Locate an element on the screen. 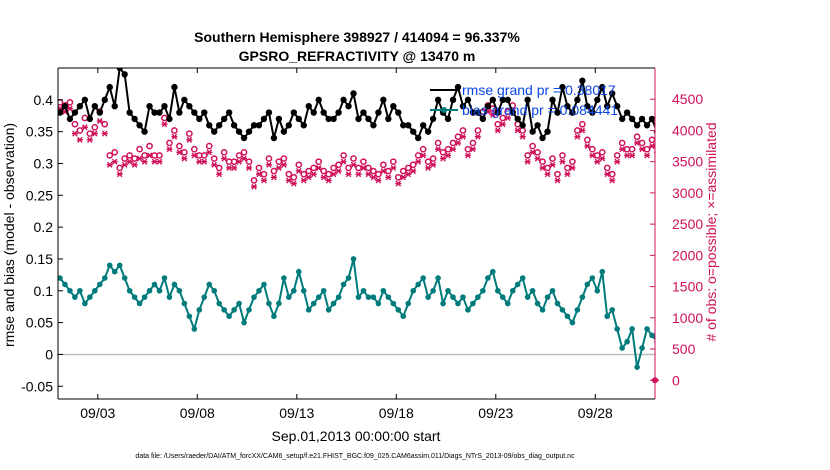  chart-subtitle: GPSRO_REFRACTIVITY @ 13470 m is located at coordinates (357, 56).